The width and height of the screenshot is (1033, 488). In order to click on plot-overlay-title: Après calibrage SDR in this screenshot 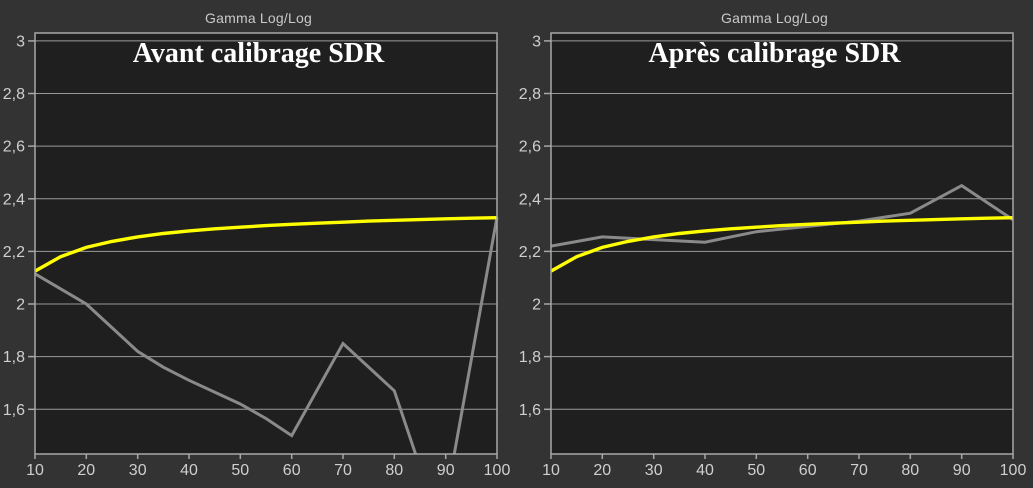, I will do `click(774, 53)`.